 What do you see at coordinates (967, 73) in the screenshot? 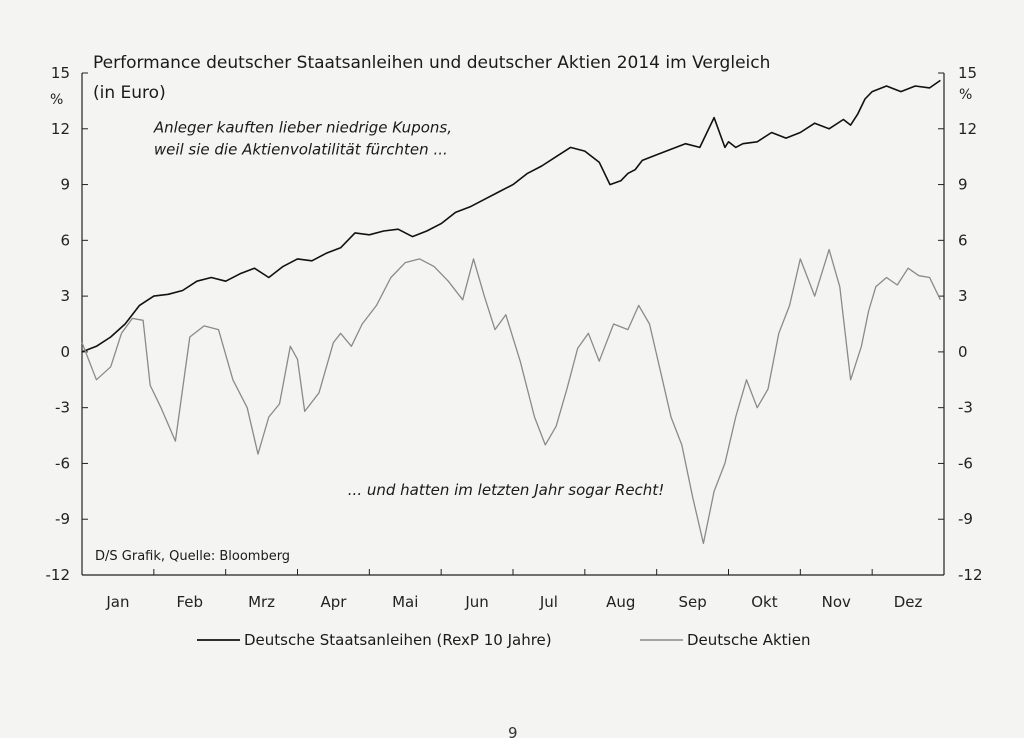
I see `y-tick-label-right: 15` at bounding box center [967, 73].